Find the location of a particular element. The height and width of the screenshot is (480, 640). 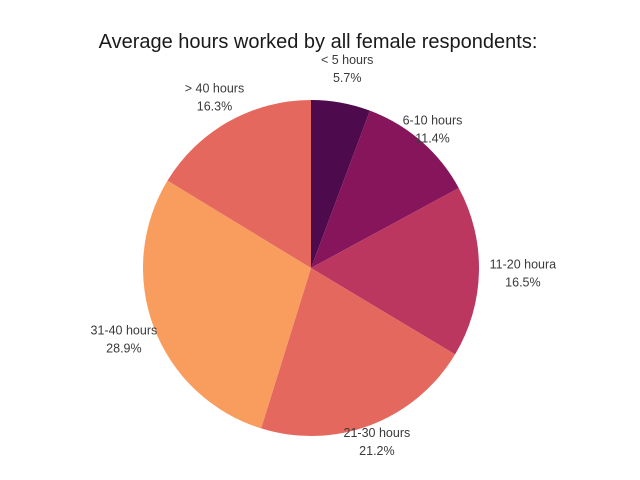

slice-label: > 40 hours 16.3% is located at coordinates (214, 97).